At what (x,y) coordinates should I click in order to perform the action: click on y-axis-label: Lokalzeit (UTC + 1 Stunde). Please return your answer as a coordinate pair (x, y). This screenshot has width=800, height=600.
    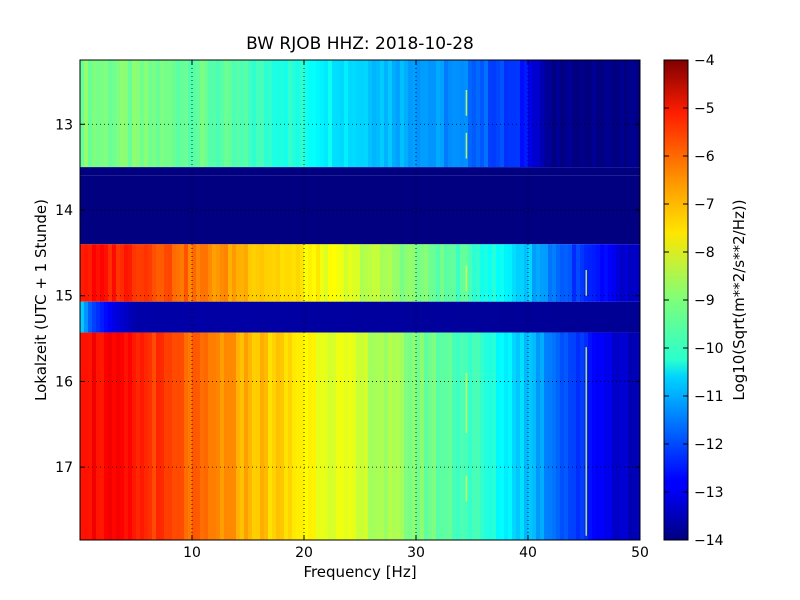
    Looking at the image, I should click on (41, 300).